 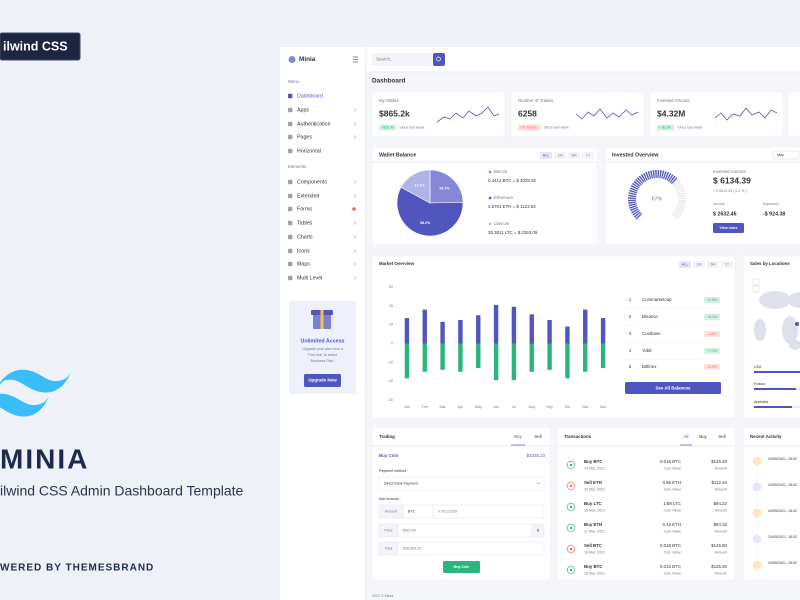 What do you see at coordinates (292, 59) in the screenshot?
I see `brand-logo` at bounding box center [292, 59].